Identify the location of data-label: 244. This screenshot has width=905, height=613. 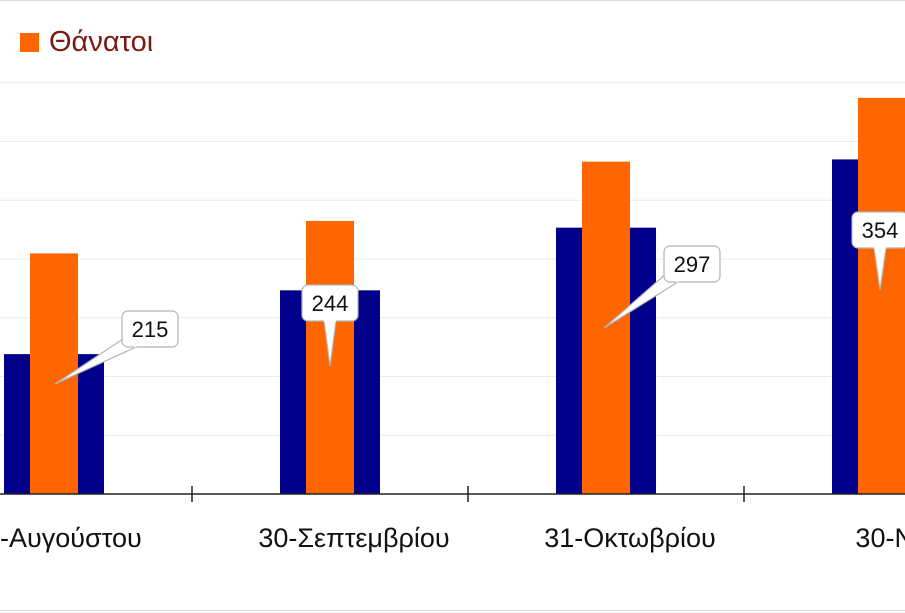
(330, 303).